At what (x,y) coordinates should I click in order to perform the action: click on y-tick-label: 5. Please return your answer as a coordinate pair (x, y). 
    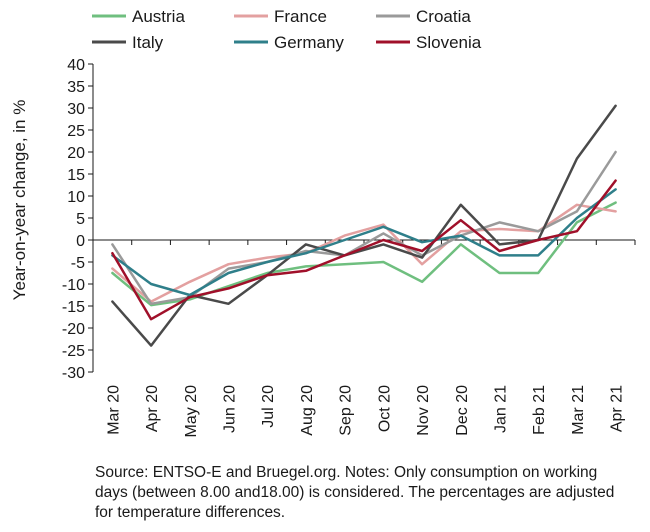
    Looking at the image, I should click on (80, 219).